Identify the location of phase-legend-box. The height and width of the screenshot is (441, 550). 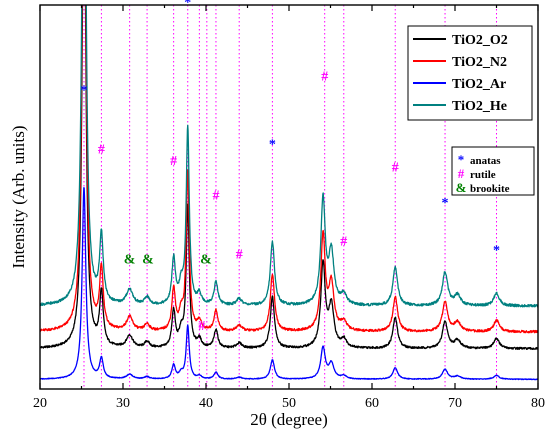
(493, 171).